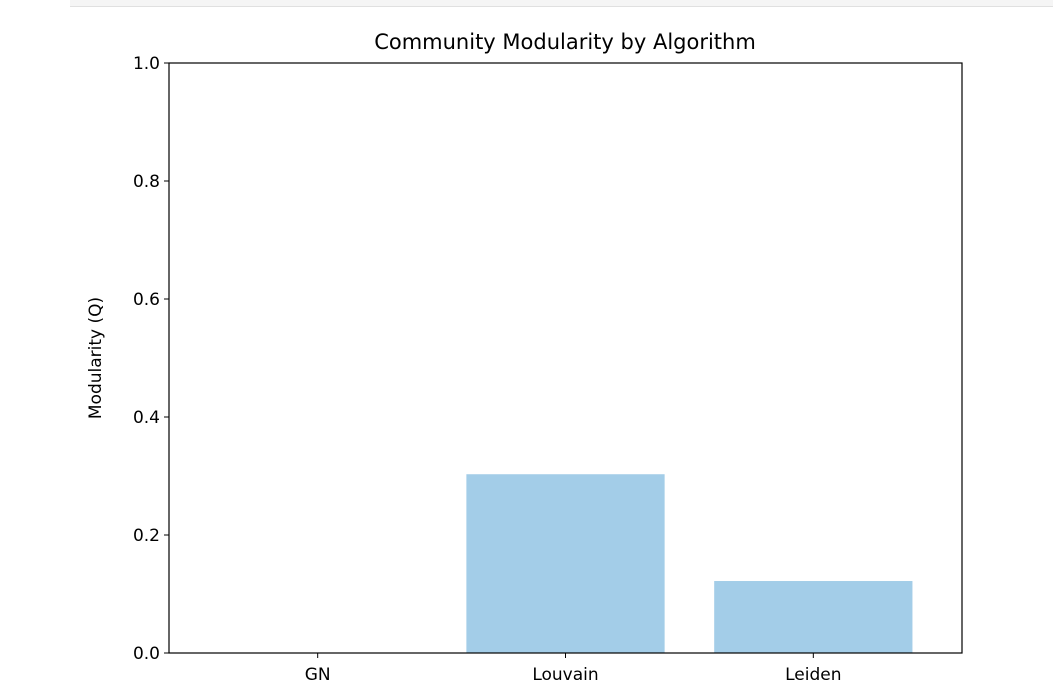 This screenshot has width=1053, height=699. Describe the element at coordinates (151, 359) in the screenshot. I see `y-axis-ticks: 0.0 0.2 0.4 0.6 0.8 1.0` at that location.